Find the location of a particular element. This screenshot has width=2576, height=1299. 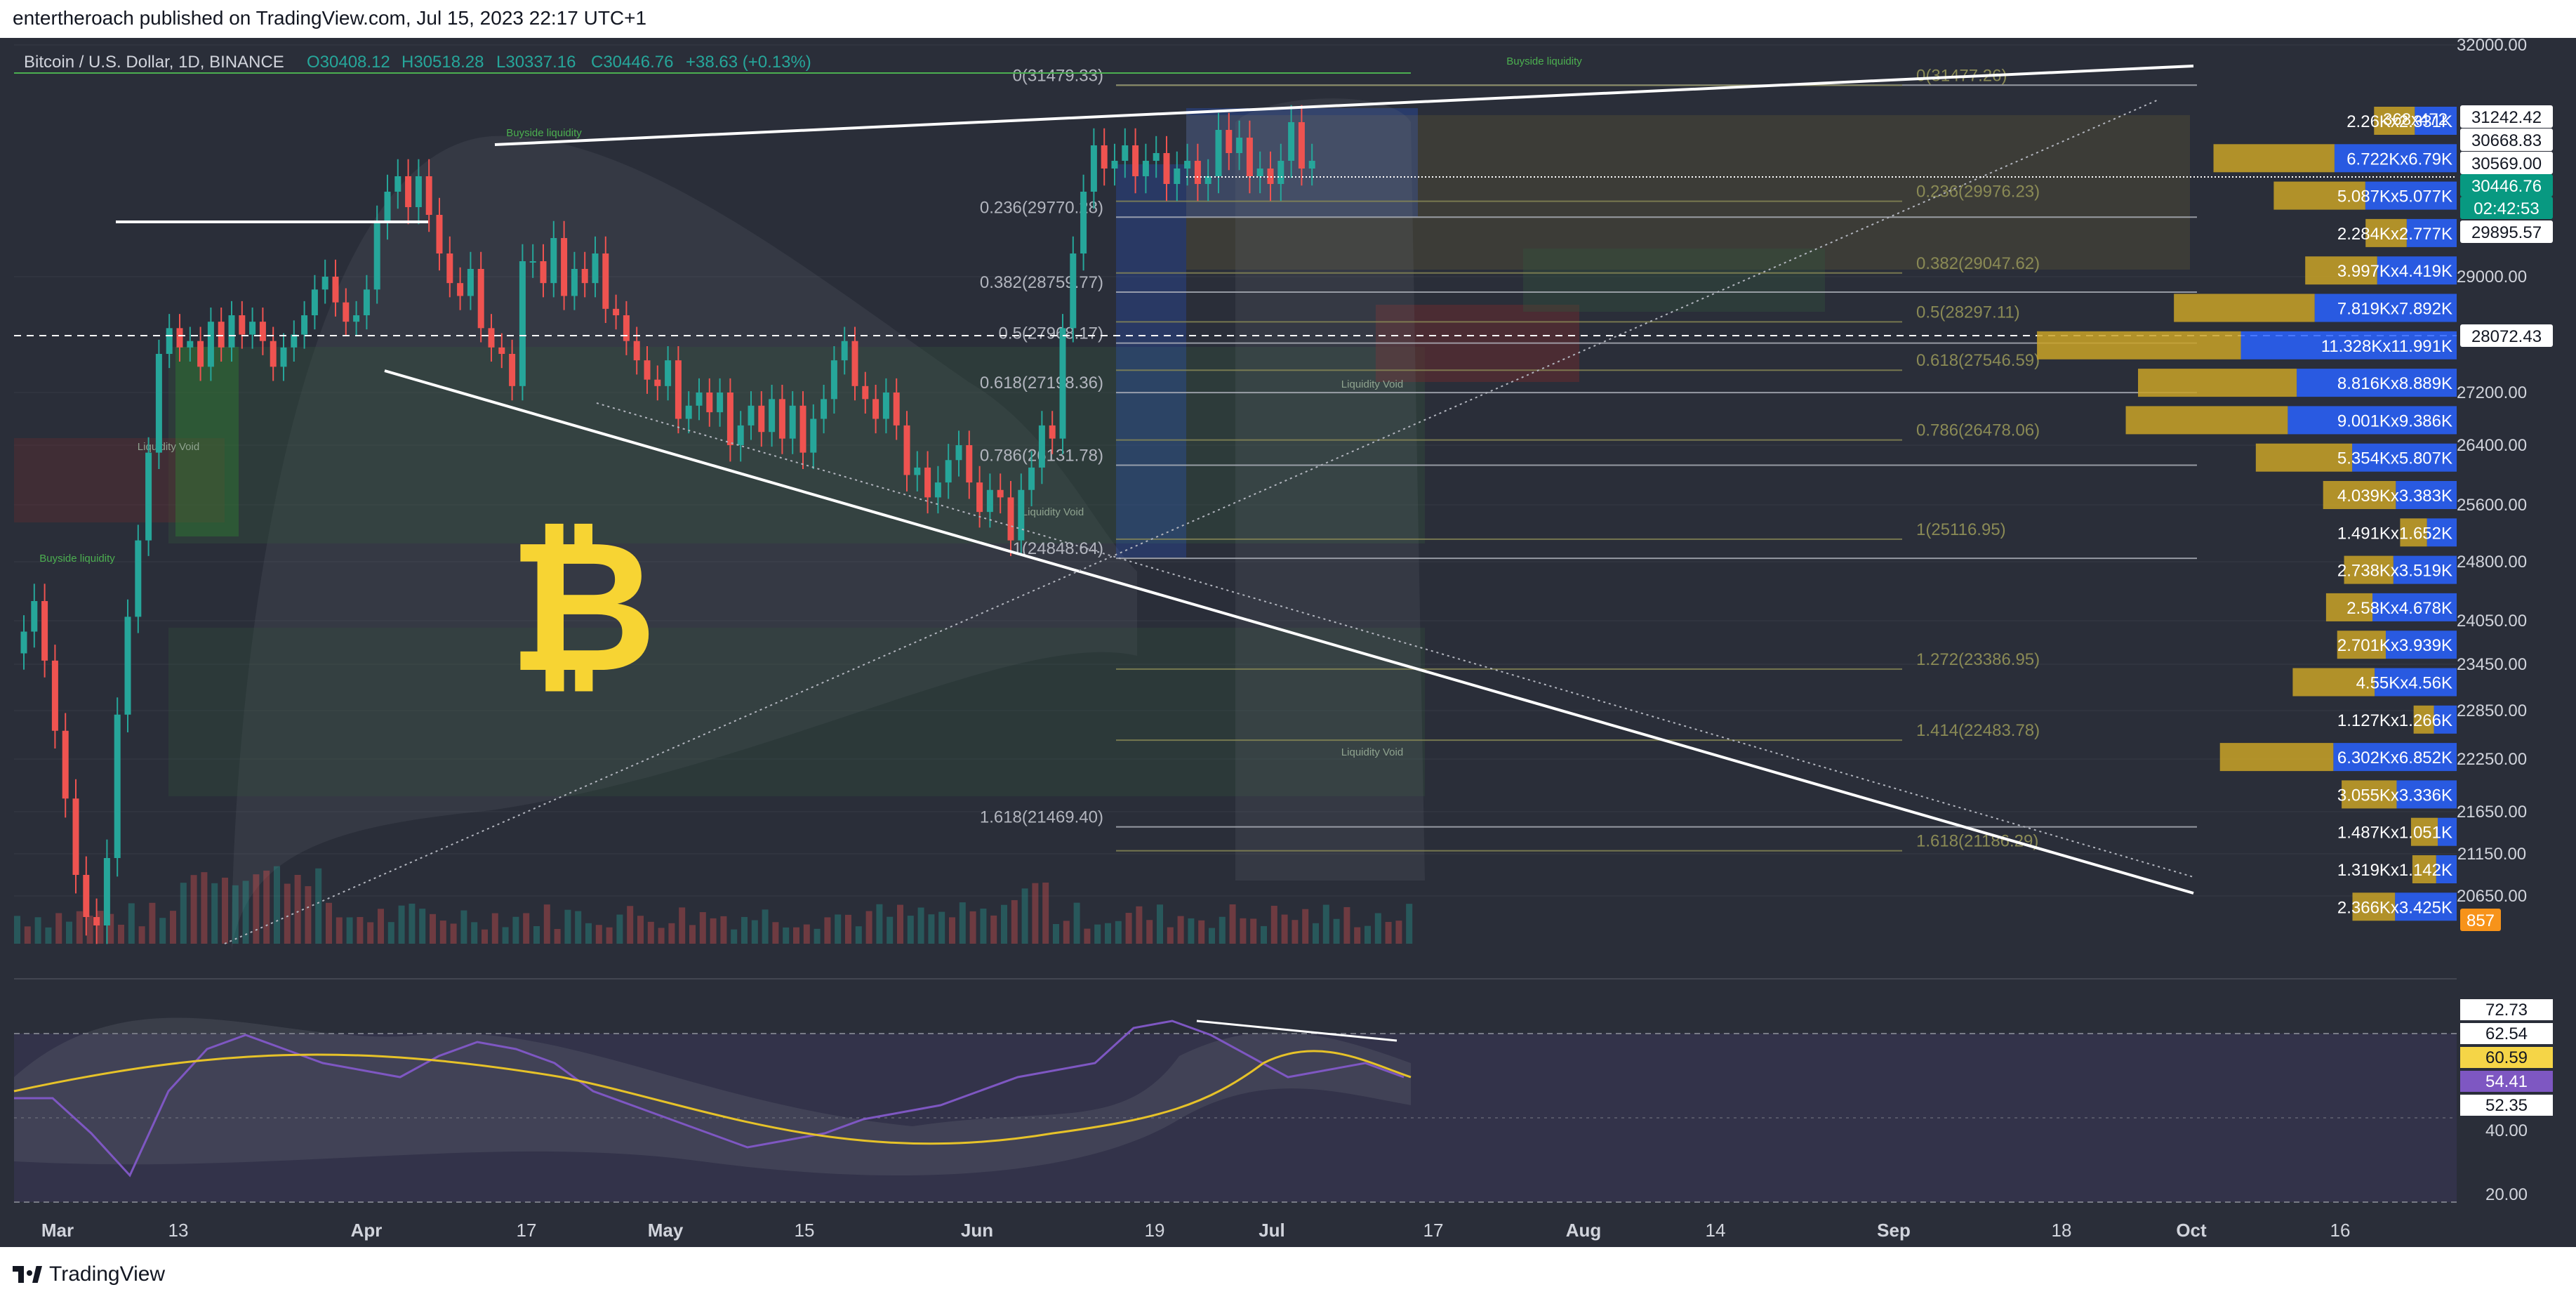

volume-layer is located at coordinates (714, 905).